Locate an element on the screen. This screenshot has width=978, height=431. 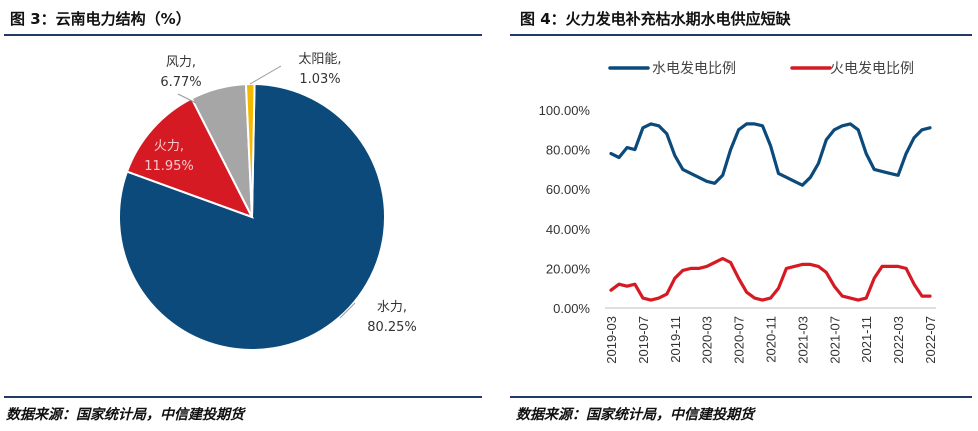
x-tick-label: 2021-03 is located at coordinates (802, 340).